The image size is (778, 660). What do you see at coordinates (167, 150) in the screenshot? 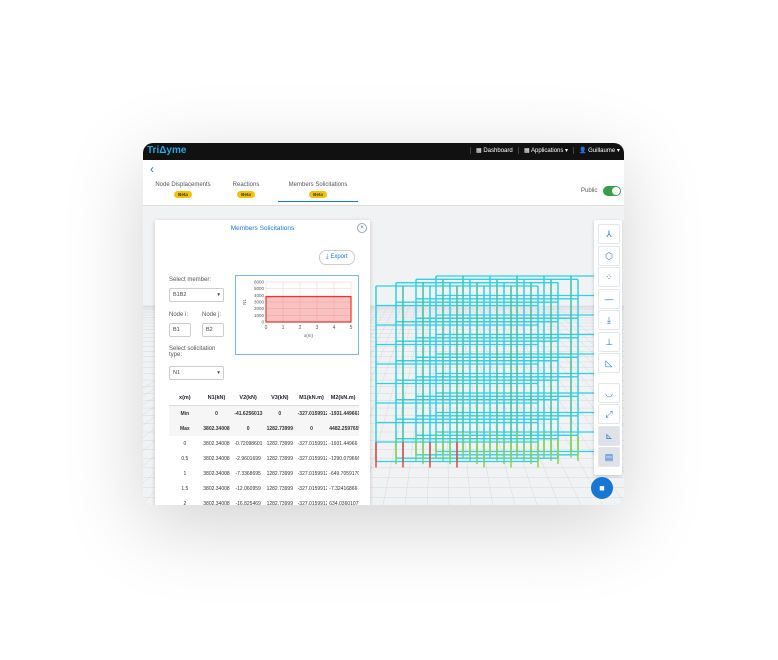
I see `logo: TriΔyme` at bounding box center [167, 150].